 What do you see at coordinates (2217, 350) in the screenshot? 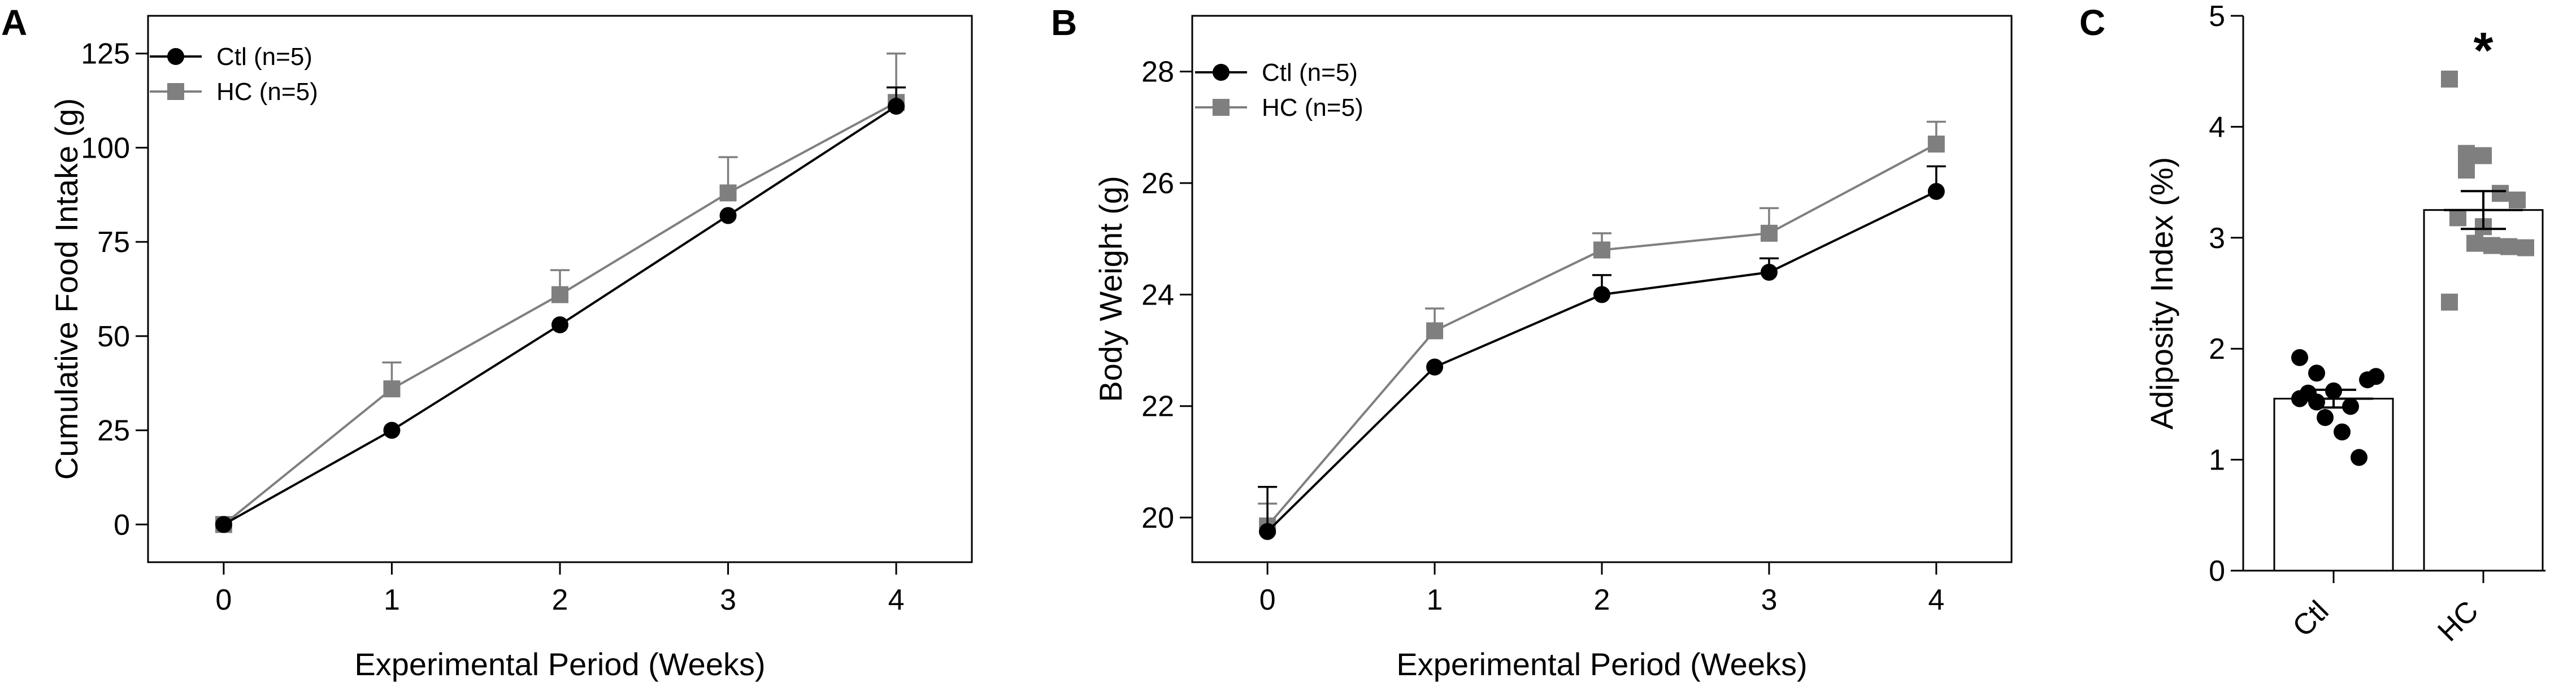
I see `y-tick-label: 2` at bounding box center [2217, 350].